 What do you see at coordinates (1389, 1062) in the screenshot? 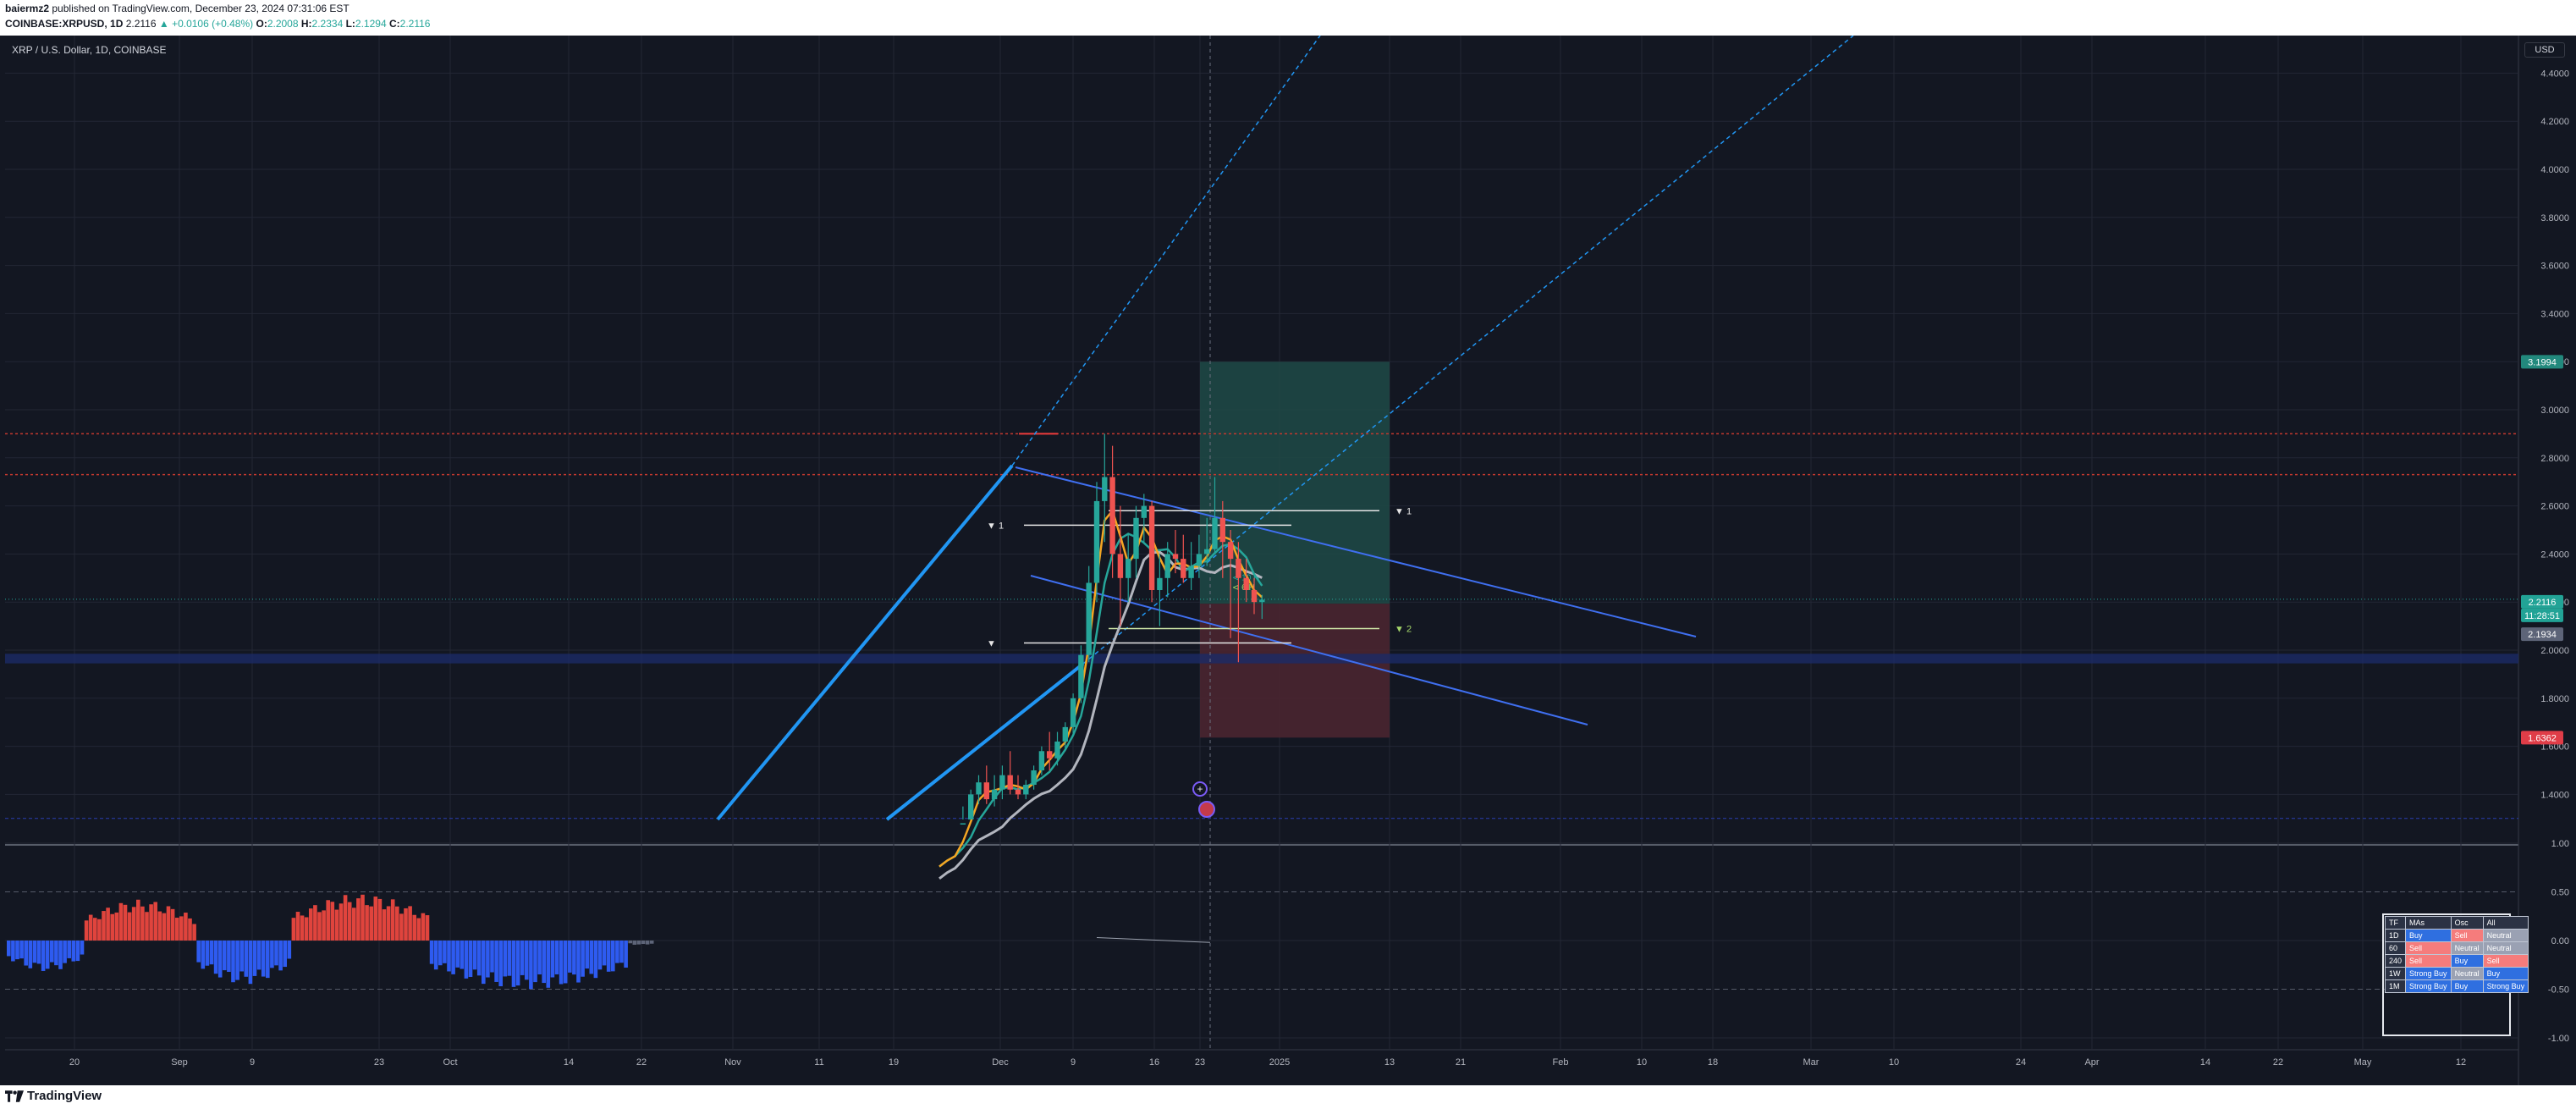
I see `date-tick-label: 13` at bounding box center [1389, 1062].